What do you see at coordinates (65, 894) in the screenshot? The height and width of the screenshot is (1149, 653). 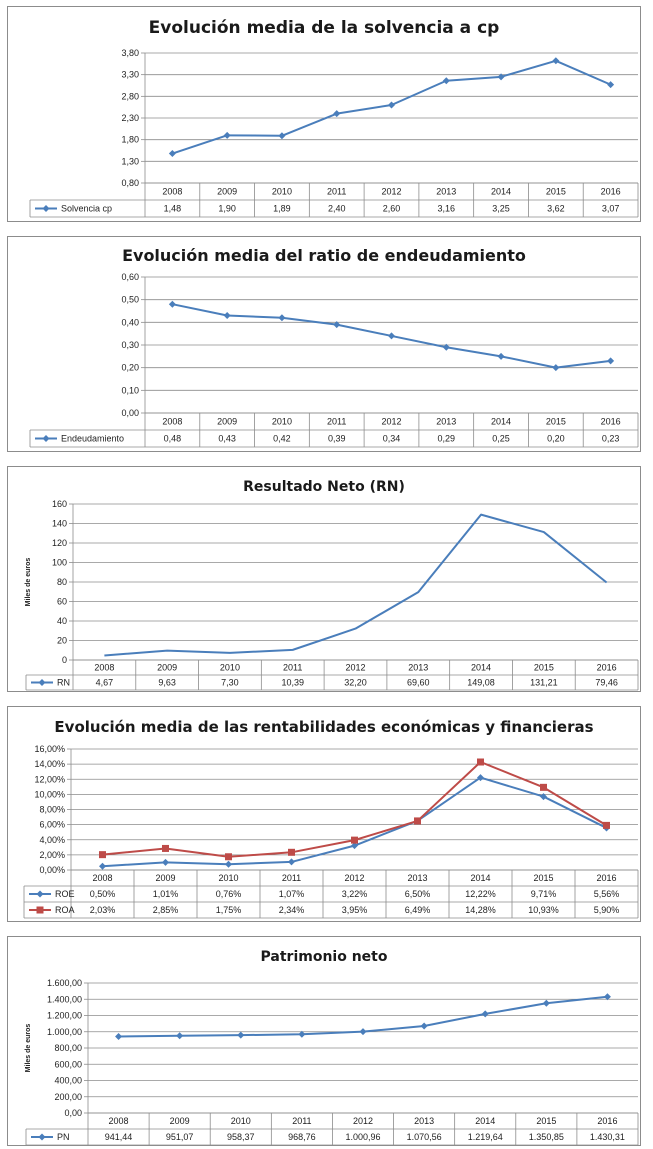 I see `legend-label: ROE` at bounding box center [65, 894].